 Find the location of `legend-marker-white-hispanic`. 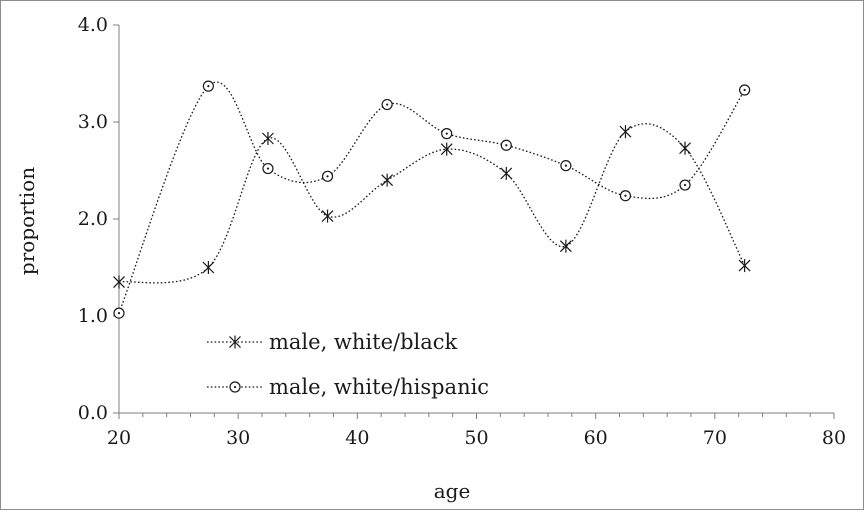

legend-marker-white-hispanic is located at coordinates (235, 387).